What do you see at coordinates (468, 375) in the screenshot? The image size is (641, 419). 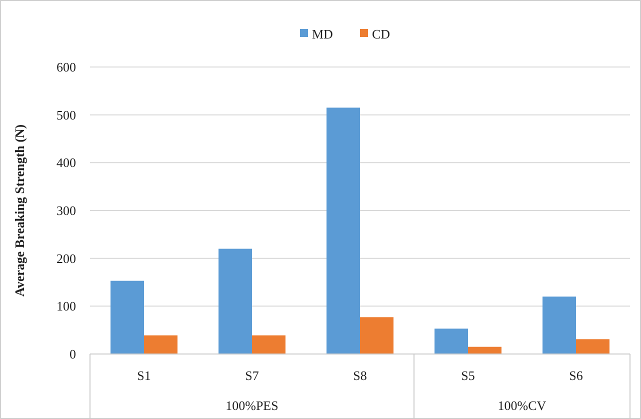 I see `x-tick-label: S5` at bounding box center [468, 375].